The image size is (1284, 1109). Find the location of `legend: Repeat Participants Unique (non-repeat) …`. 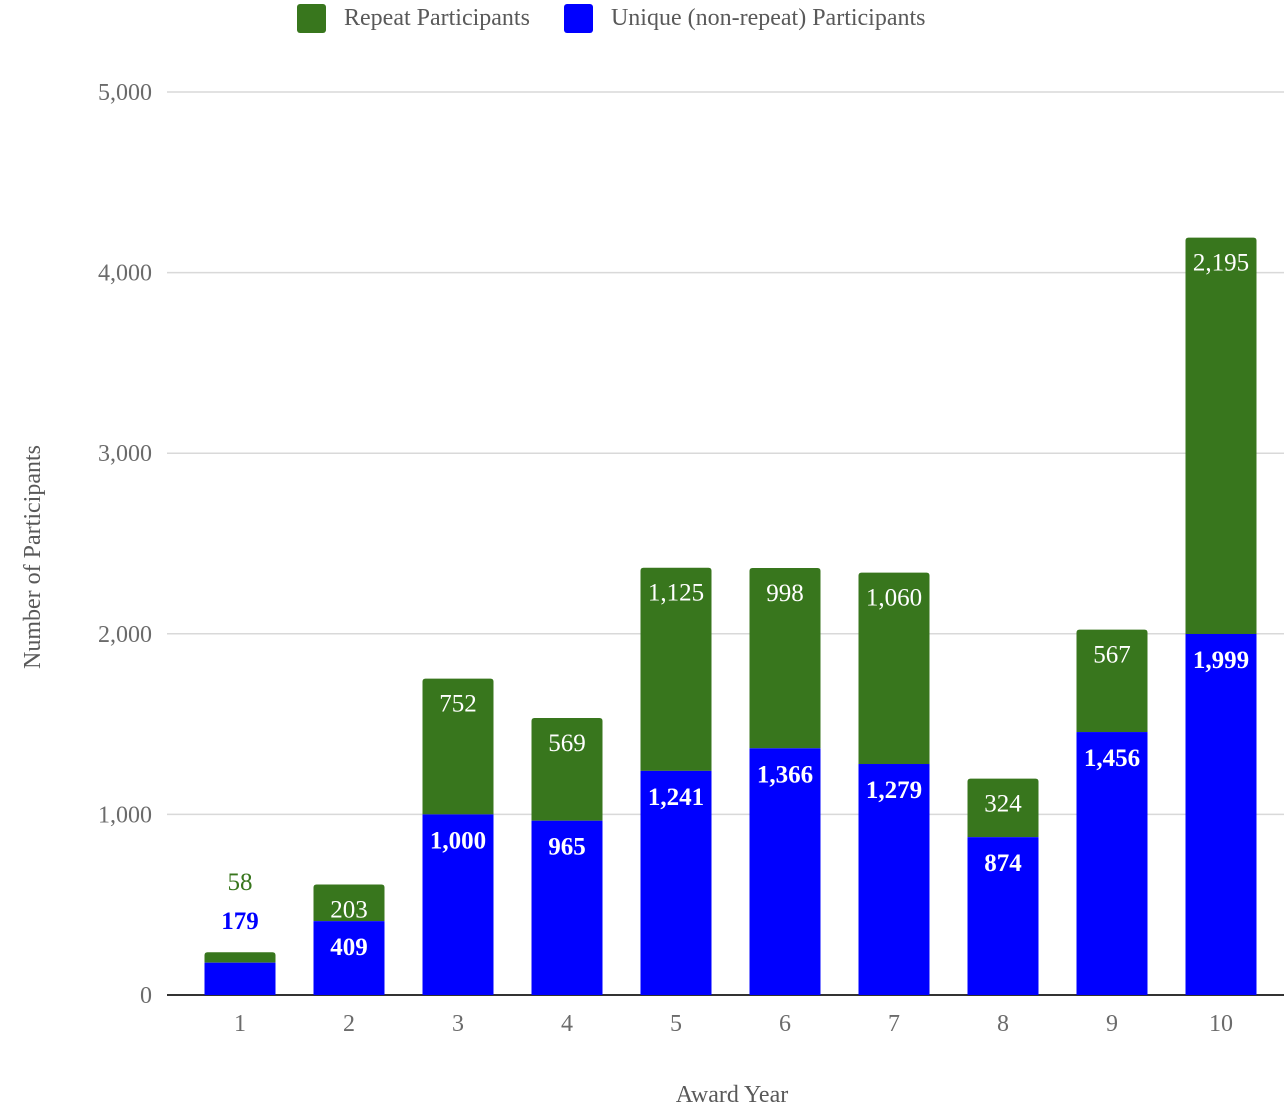

legend: Repeat Participants Unique (non-repeat) … is located at coordinates (628, 18).